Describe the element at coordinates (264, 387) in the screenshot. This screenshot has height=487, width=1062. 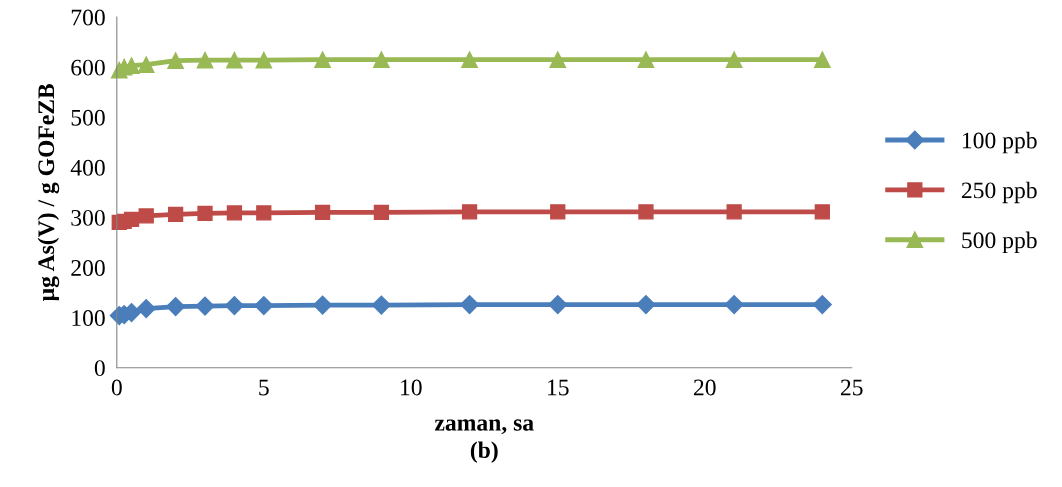
I see `x-tick-label: 5` at that location.